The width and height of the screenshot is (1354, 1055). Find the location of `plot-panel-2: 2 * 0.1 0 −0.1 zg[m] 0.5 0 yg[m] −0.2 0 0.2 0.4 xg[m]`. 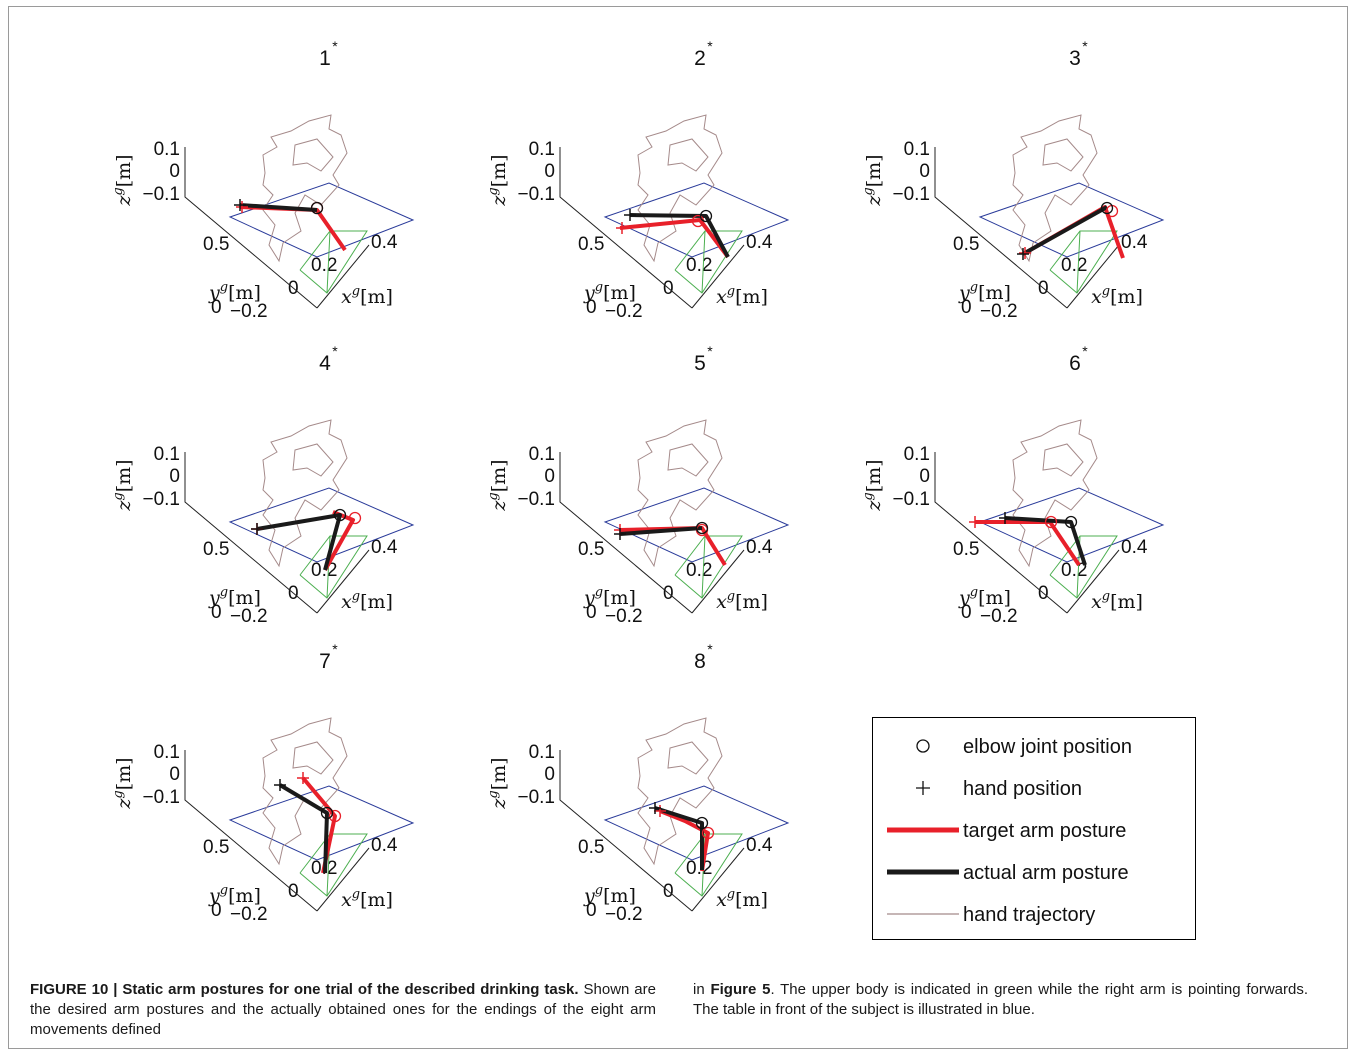

plot-panel-2: 2 * 0.1 0 −0.1 zg[m] 0.5 0 yg[m] −0.2 0 0.2 0.4 xg[m] is located at coordinates (650, 185).